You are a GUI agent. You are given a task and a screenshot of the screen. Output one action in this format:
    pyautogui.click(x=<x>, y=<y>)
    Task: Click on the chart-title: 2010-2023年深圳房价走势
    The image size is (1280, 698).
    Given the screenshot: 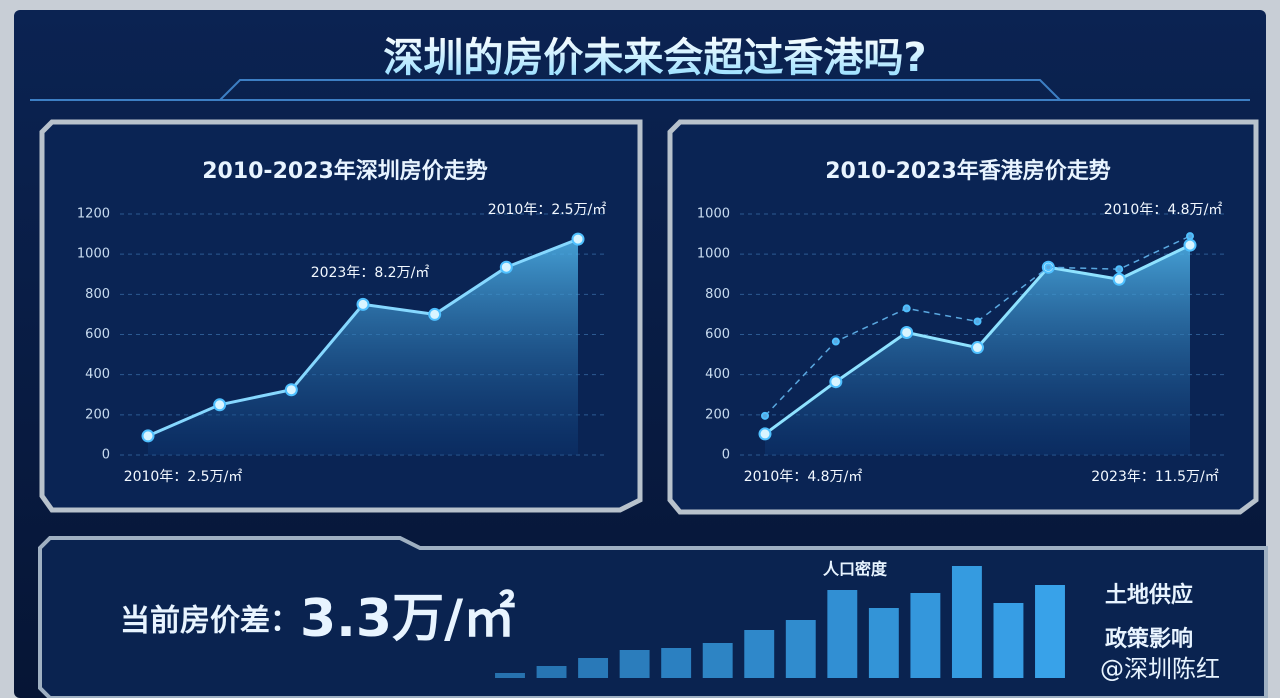 What is the action you would take?
    pyautogui.click(x=345, y=171)
    